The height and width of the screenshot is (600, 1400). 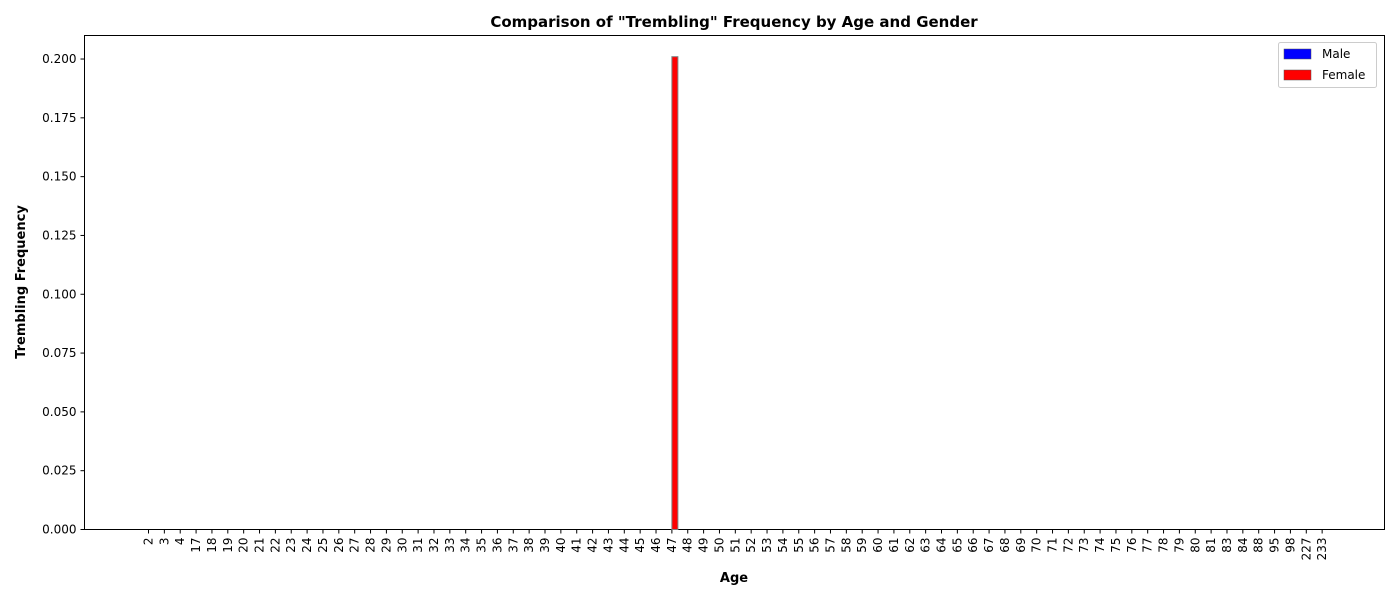 I want to click on x-tick-label: 65, so click(x=957, y=545).